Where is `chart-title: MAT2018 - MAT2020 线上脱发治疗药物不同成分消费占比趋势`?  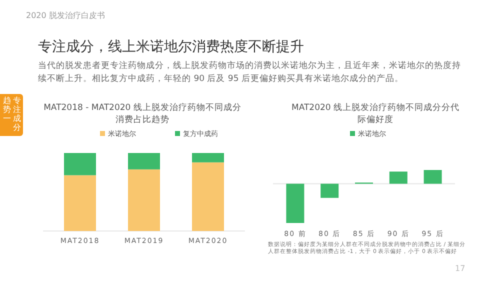
chart-title: MAT2018 - MAT2020 线上脱发治疗药物不同成分消费占比趋势 is located at coordinates (142, 114).